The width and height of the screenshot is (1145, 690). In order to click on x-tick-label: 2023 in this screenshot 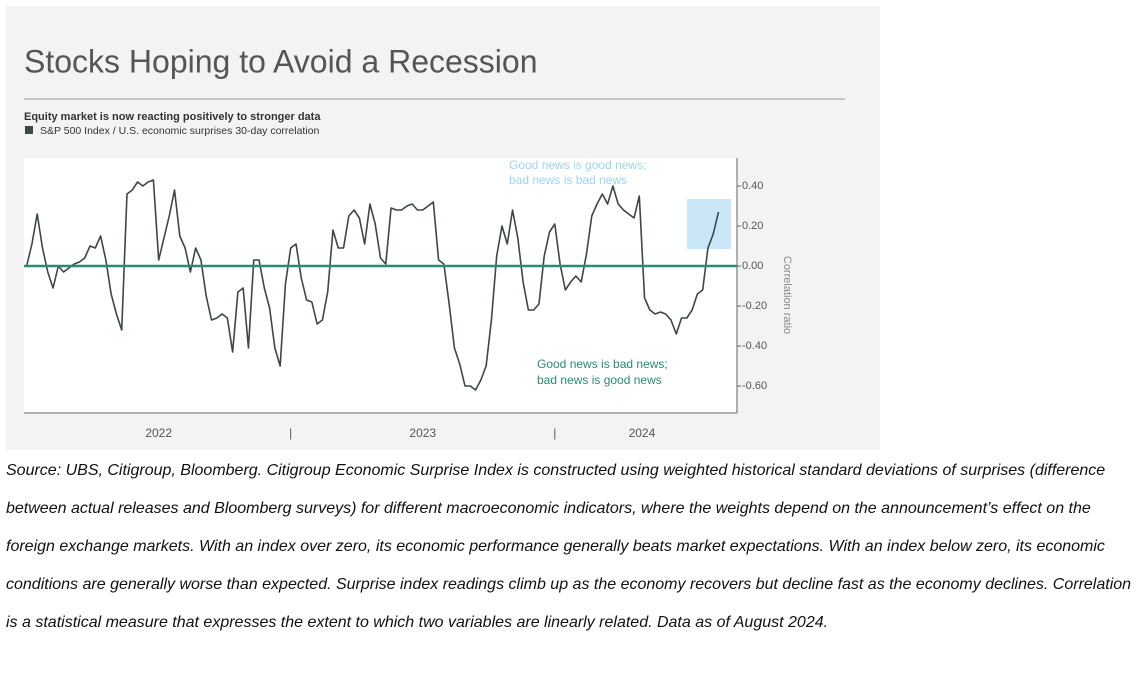, I will do `click(422, 433)`.